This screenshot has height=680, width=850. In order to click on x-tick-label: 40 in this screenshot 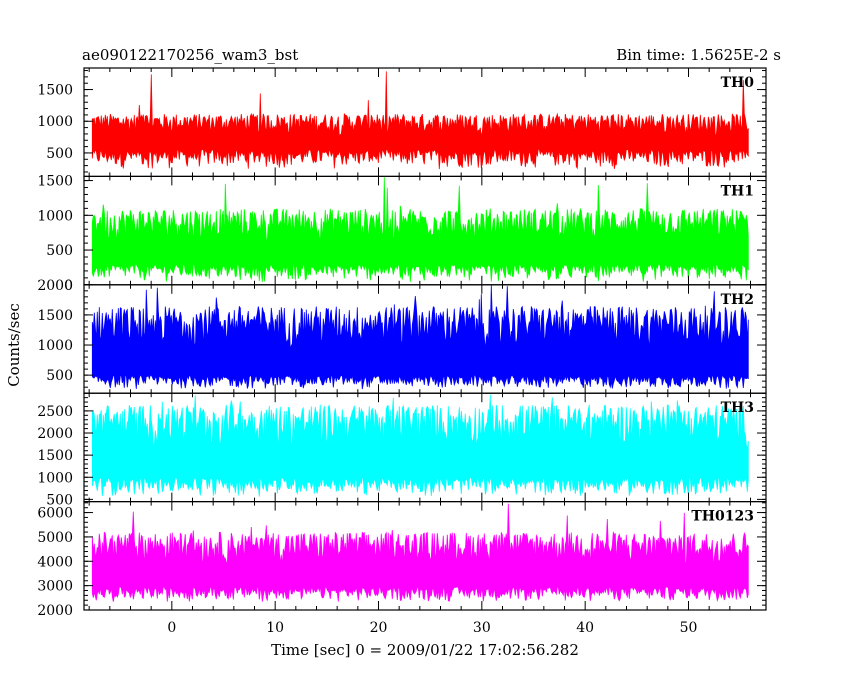, I will do `click(585, 628)`.